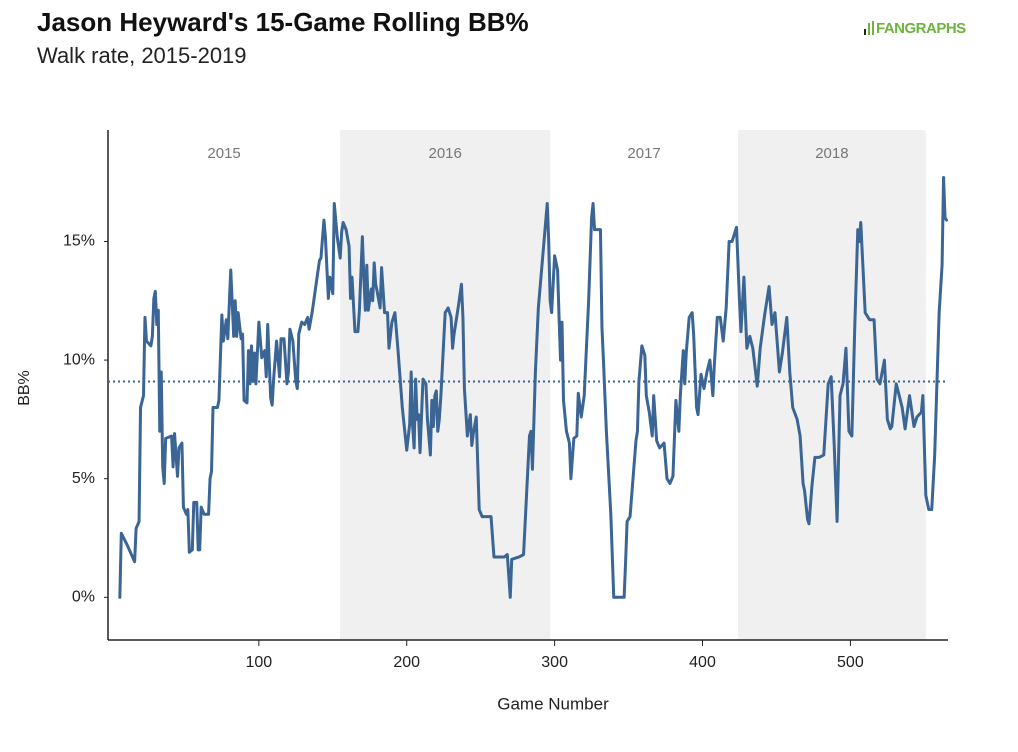  I want to click on season-band, so click(445, 385).